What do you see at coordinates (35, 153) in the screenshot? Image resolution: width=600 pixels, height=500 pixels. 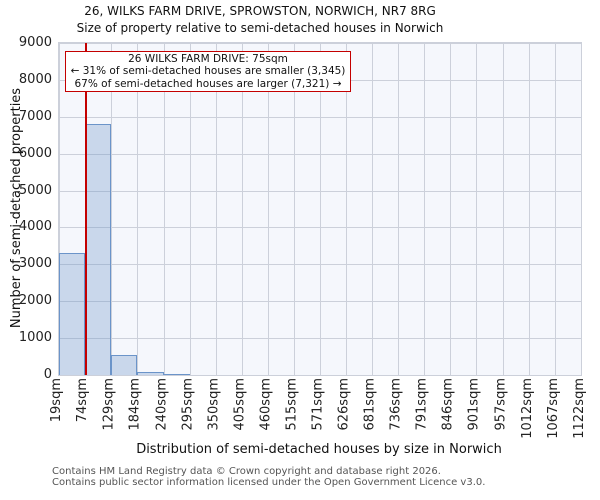 I see `y-tick-label: 6000` at bounding box center [35, 153].